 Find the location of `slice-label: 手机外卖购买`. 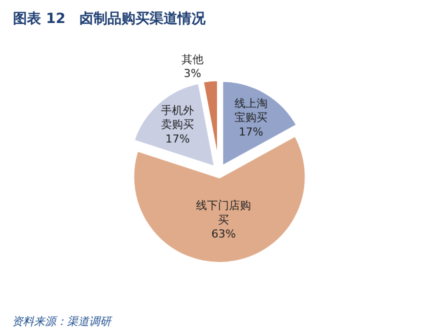

slice-label: 手机外卖购买 is located at coordinates (177, 118).